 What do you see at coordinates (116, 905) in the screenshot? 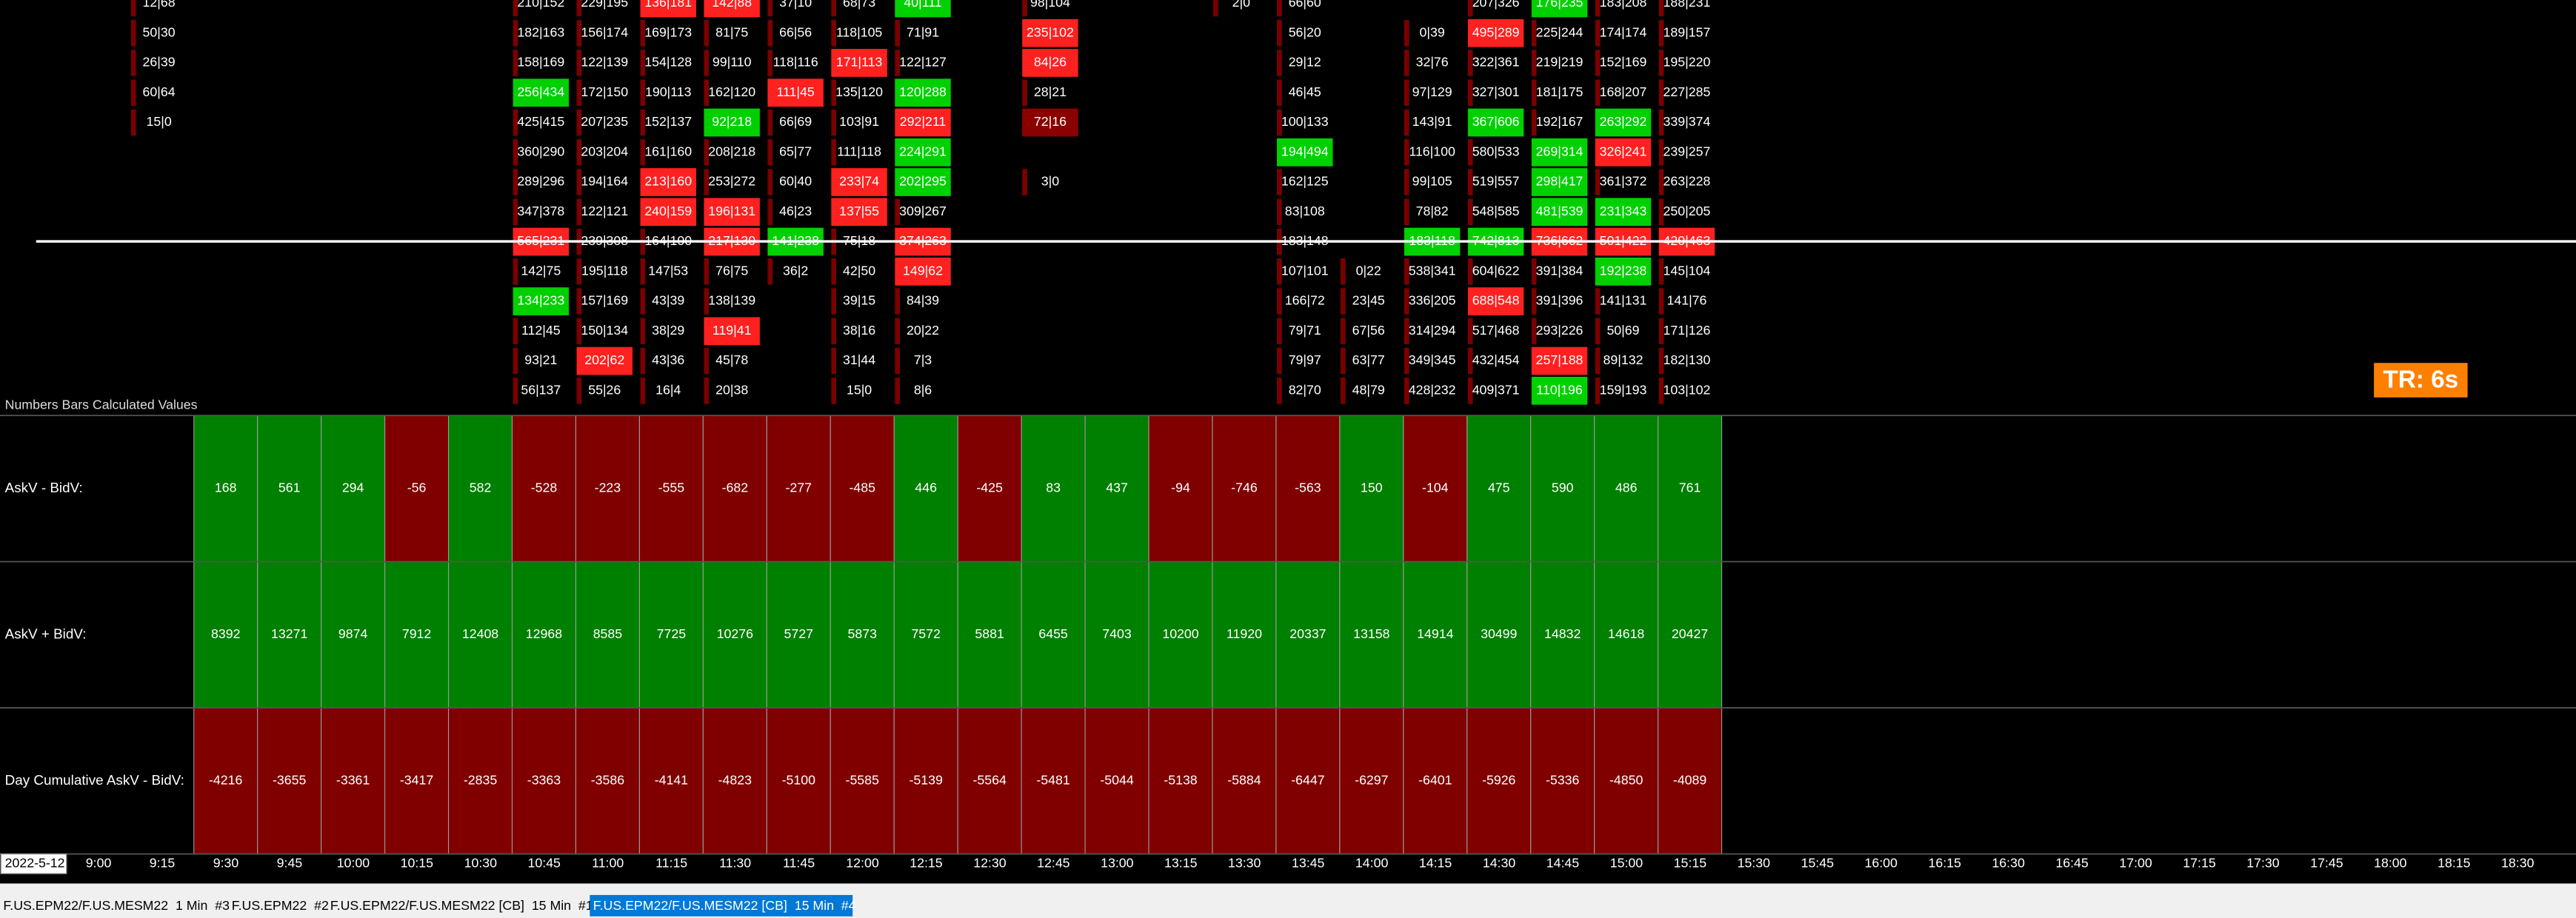
I see `tab: F.US.EPM22/F.US.MESM22 1 Min #3` at bounding box center [116, 905].